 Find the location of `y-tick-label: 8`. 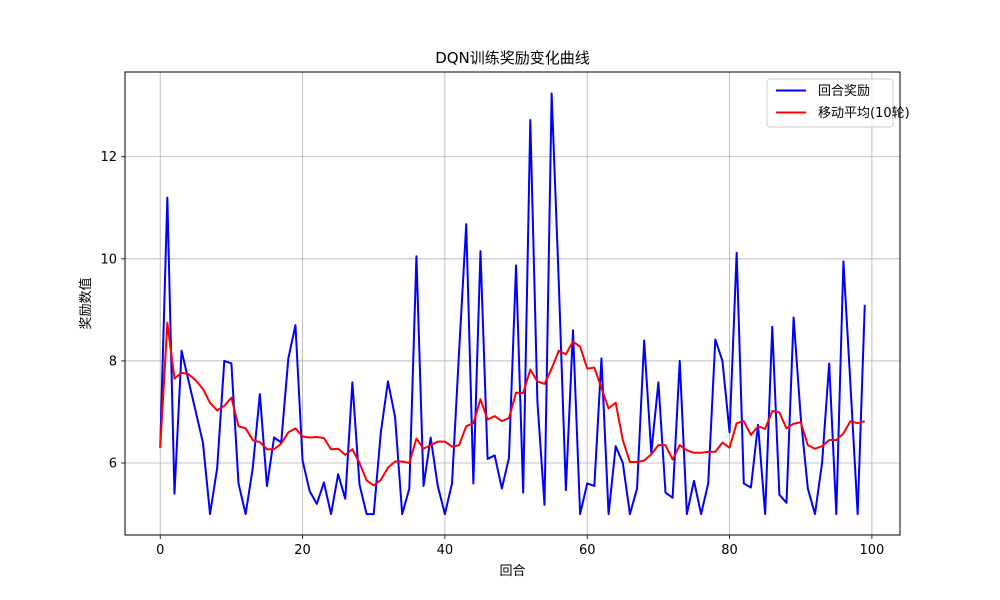

y-tick-label: 8 is located at coordinates (113, 361).